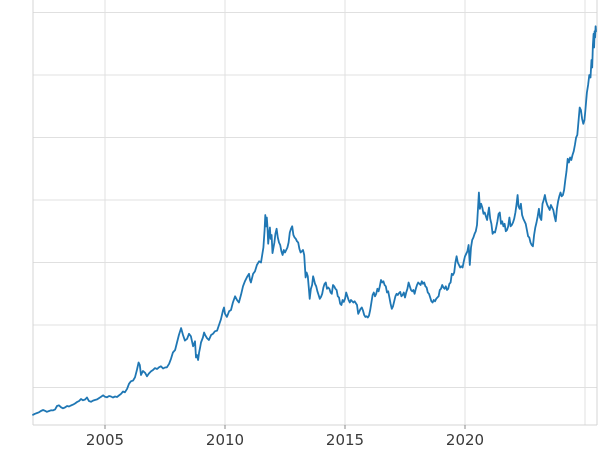 This screenshot has width=600, height=450. I want to click on x-tick-label: 2015, so click(345, 440).